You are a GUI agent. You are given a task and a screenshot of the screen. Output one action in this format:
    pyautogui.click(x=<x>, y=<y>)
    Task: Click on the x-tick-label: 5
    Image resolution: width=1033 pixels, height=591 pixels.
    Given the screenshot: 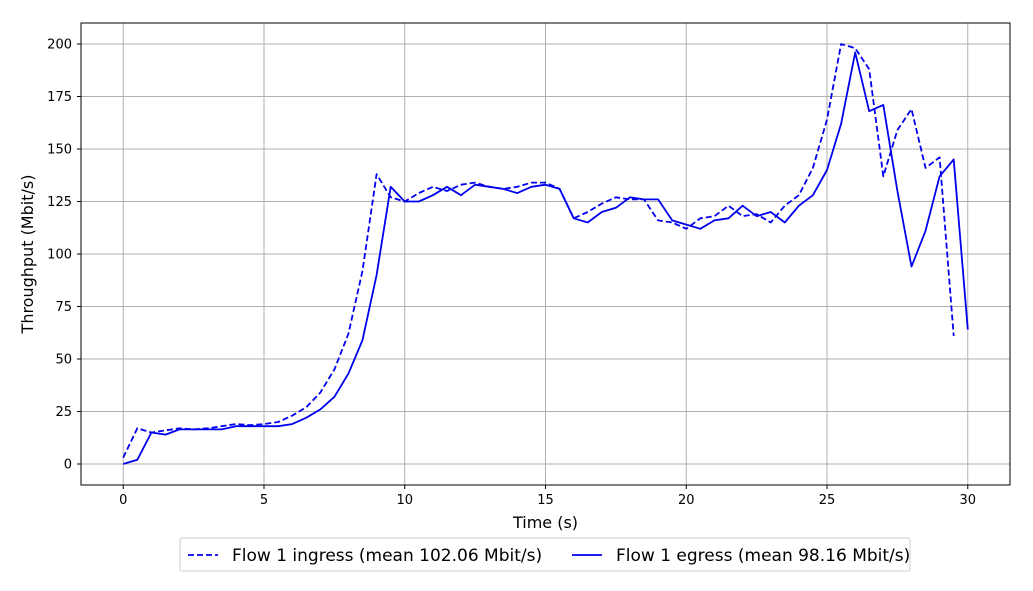 What is the action you would take?
    pyautogui.click(x=264, y=500)
    